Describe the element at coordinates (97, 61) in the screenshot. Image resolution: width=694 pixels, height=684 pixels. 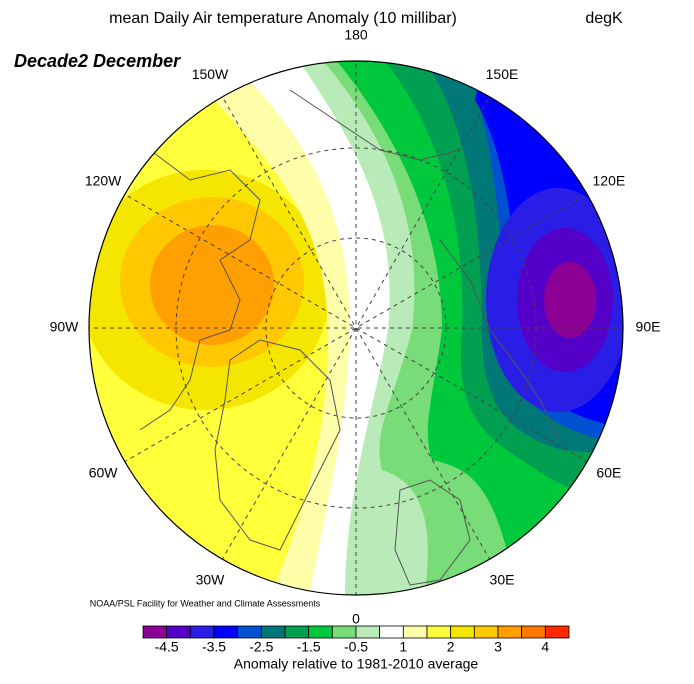
I see `subtitle: Decade2 December` at that location.